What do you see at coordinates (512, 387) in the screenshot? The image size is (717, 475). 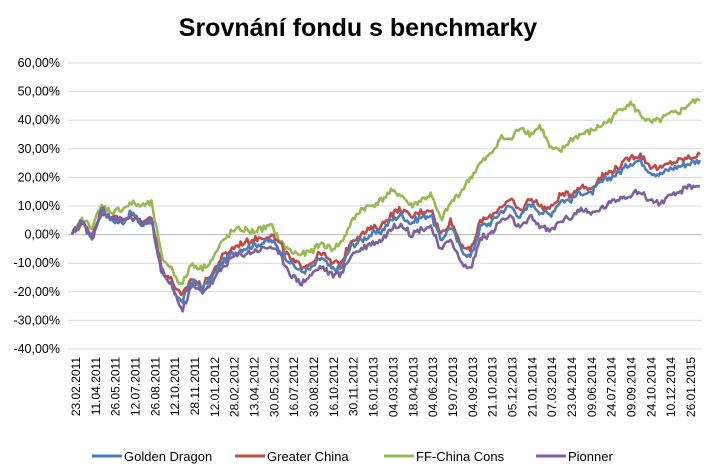 I see `x-tick-label: 05.12.2013` at bounding box center [512, 387].